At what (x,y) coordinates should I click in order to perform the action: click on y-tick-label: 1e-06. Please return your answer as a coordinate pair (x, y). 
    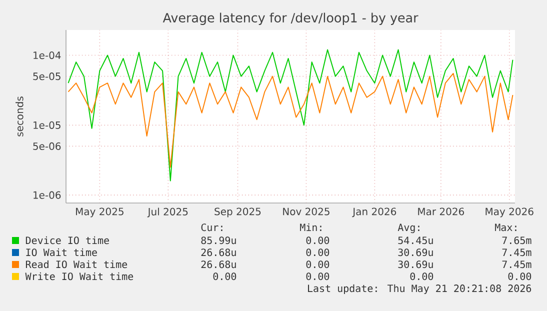
    Looking at the image, I should click on (47, 195).